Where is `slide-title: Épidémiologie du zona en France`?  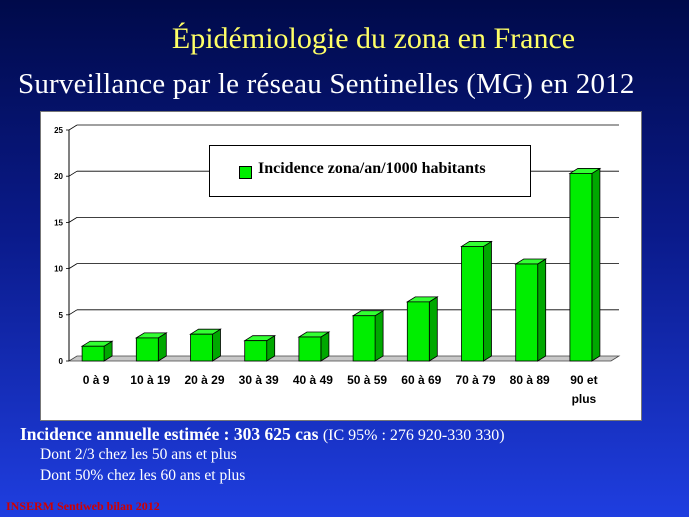
slide-title: Épidémiologie du zona en France is located at coordinates (373, 38).